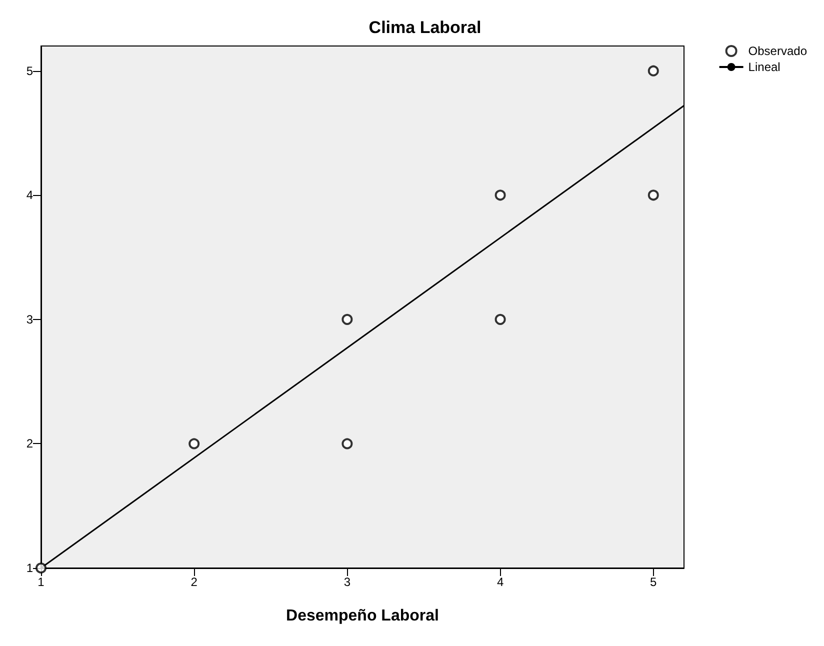  I want to click on y-tick-label: 1, so click(30, 568).